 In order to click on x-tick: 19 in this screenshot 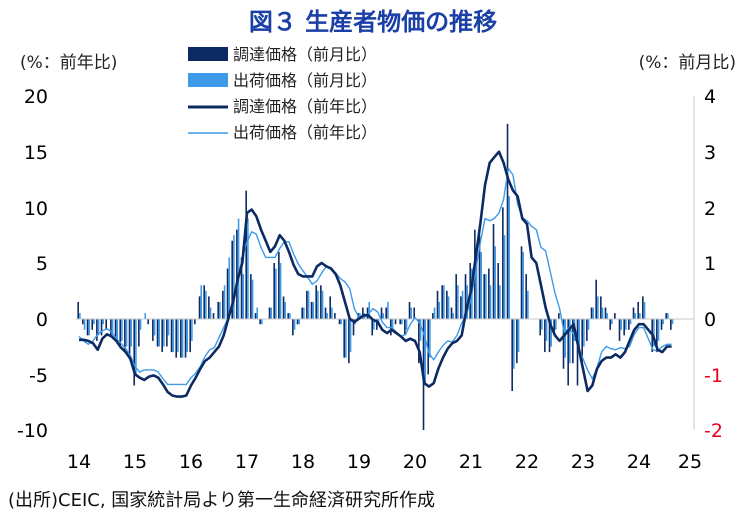, I will do `click(359, 462)`.